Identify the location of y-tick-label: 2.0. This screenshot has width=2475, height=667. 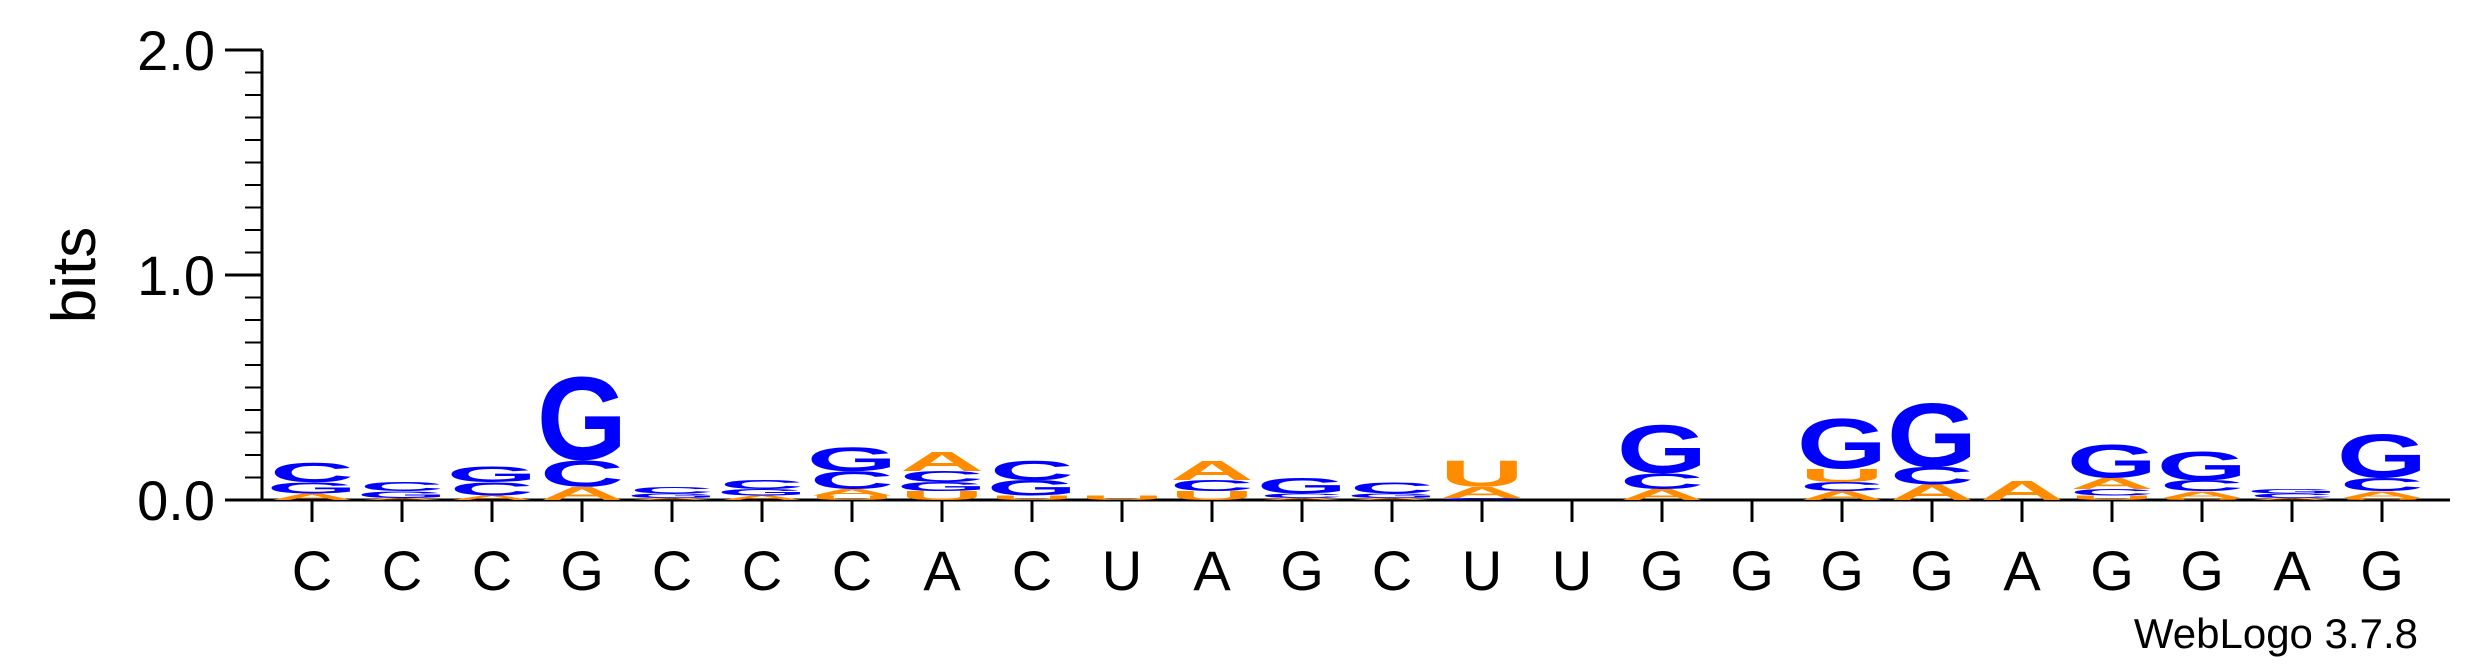
(176, 50).